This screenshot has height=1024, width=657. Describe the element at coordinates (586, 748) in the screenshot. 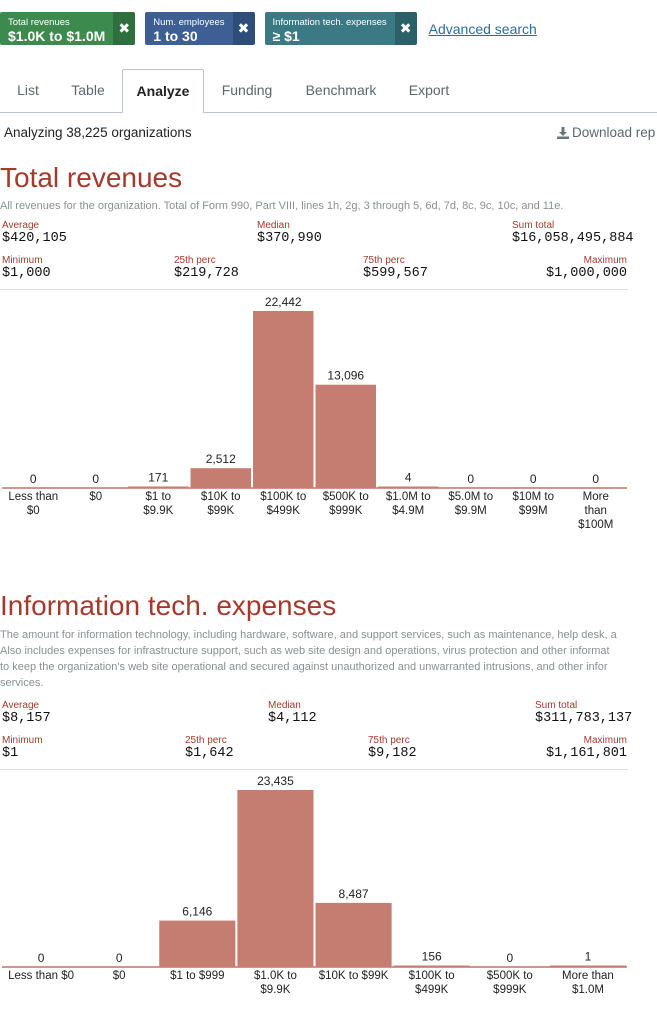

I see `stat-maximum: Maximum $1,161,801` at that location.